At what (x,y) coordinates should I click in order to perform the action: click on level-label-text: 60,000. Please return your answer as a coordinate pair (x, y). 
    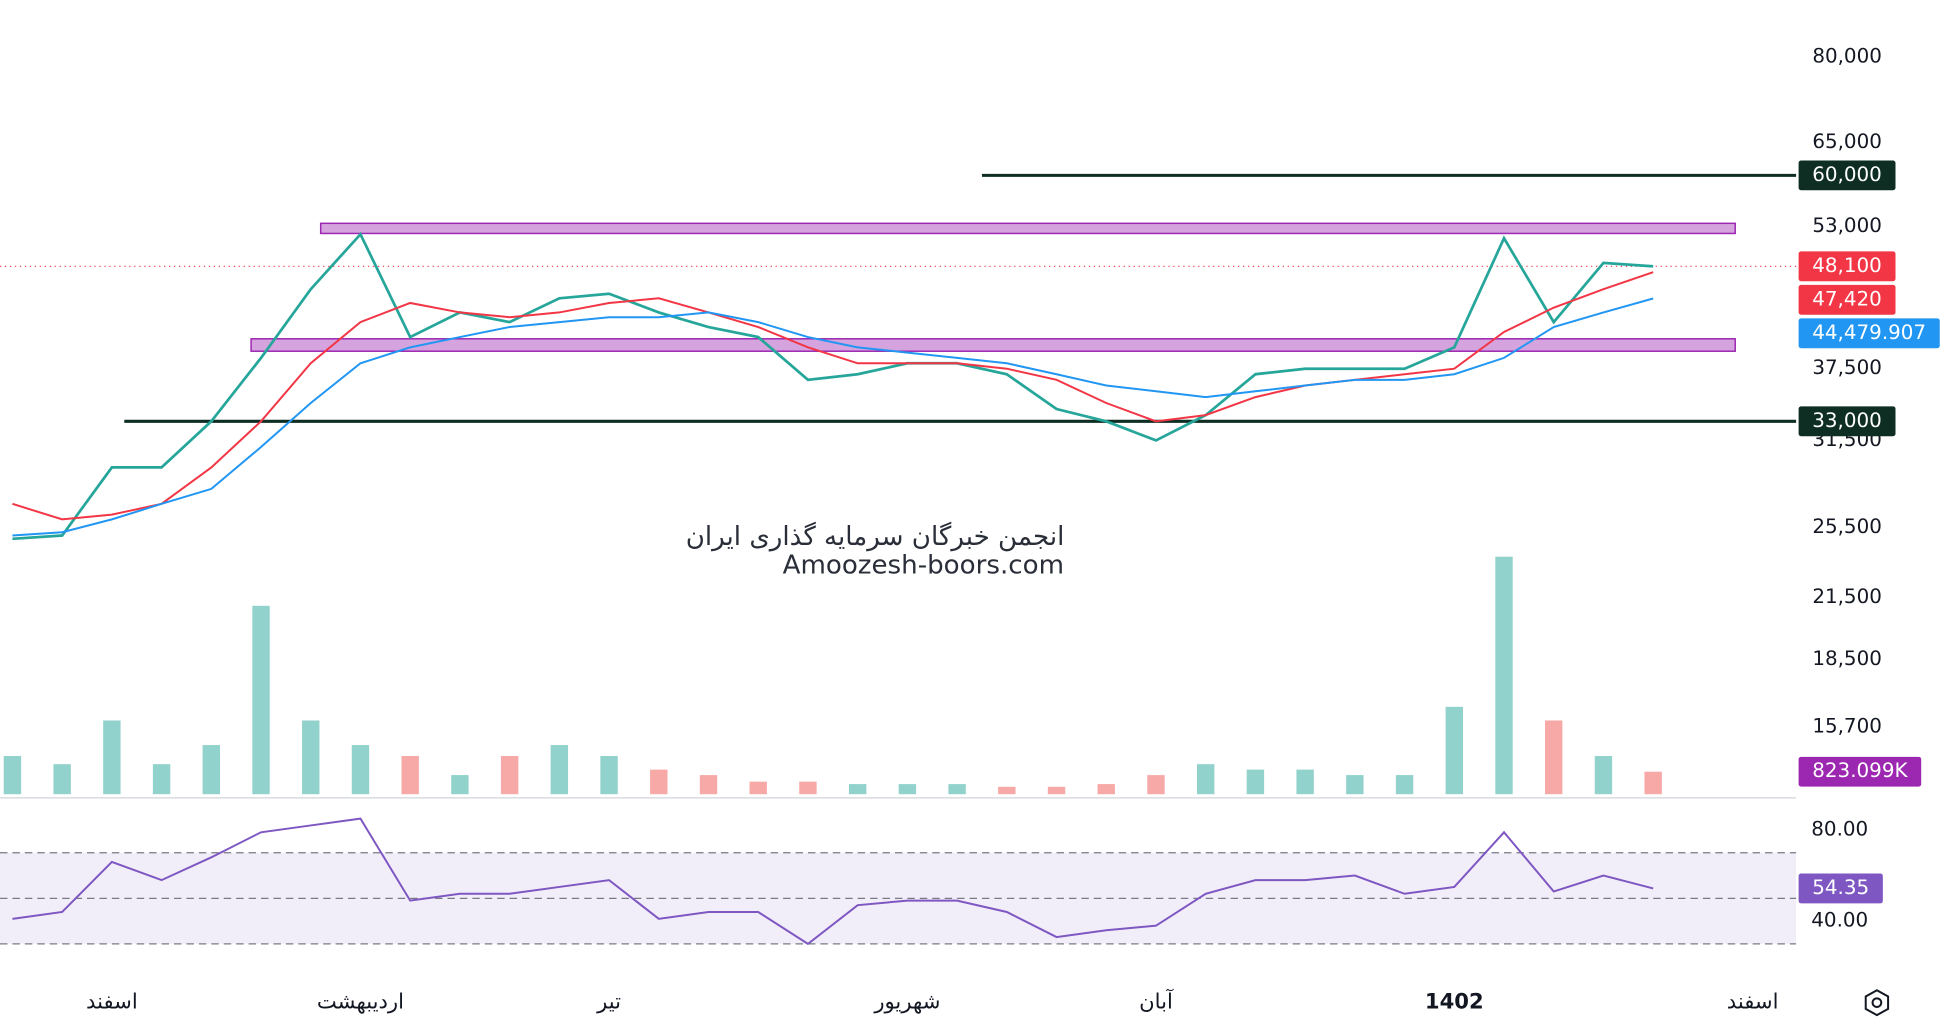
    Looking at the image, I should click on (1847, 174).